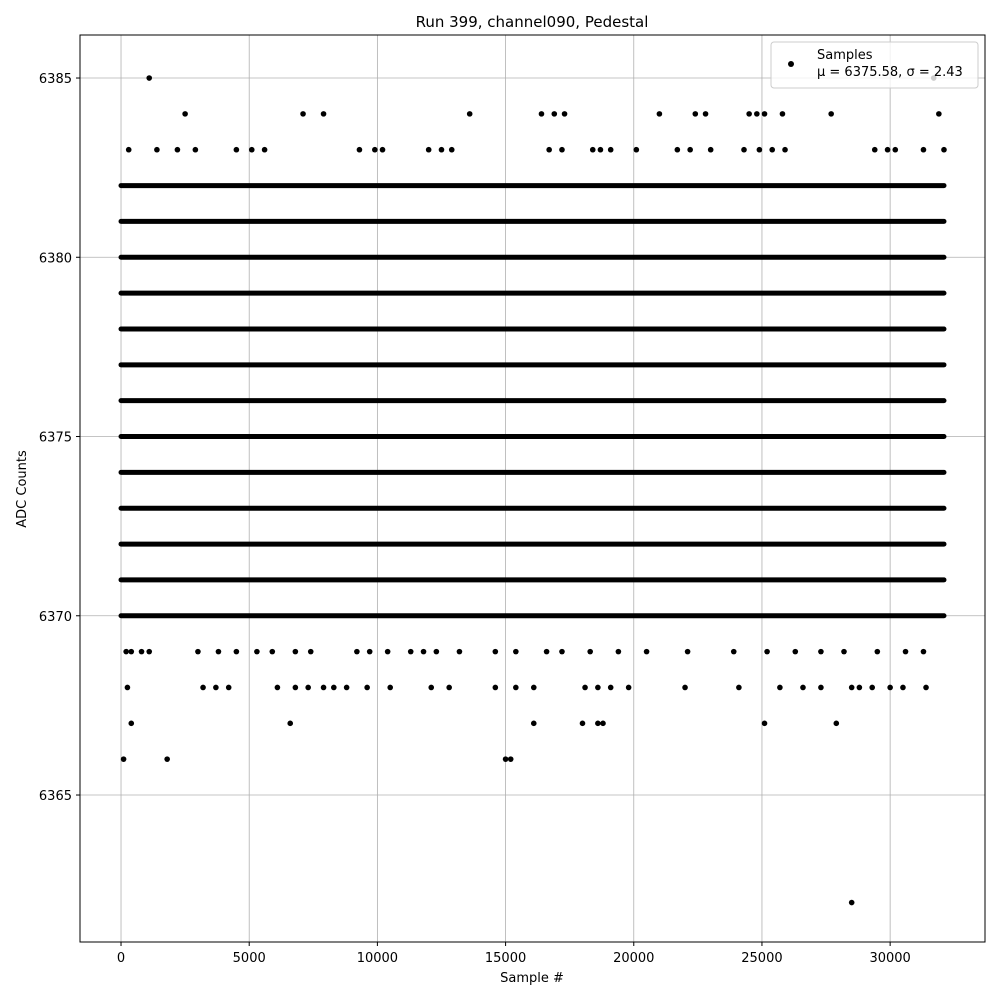 This screenshot has height=1000, width=1000. What do you see at coordinates (890, 72) in the screenshot?
I see `legend-stats: μ = 6375.58, σ = 2.43` at bounding box center [890, 72].